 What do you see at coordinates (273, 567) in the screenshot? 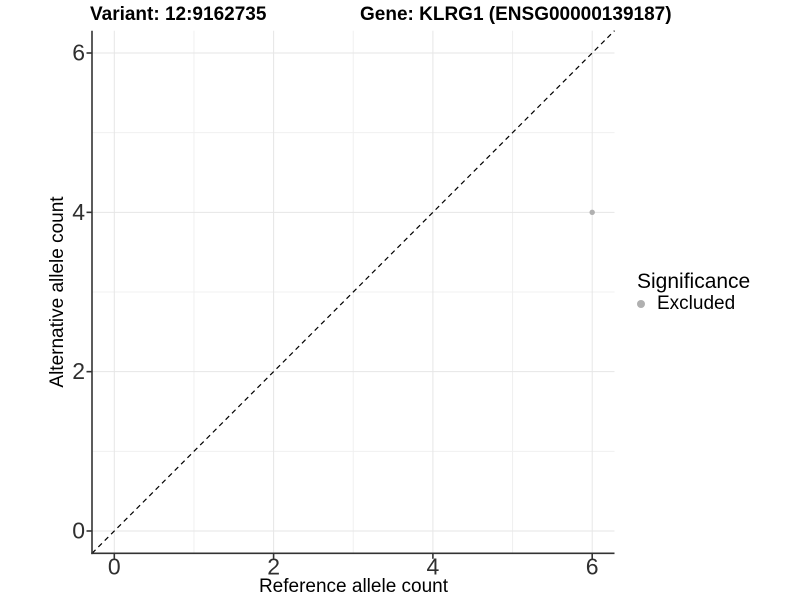
I see `x-tick-label: 2` at bounding box center [273, 567].